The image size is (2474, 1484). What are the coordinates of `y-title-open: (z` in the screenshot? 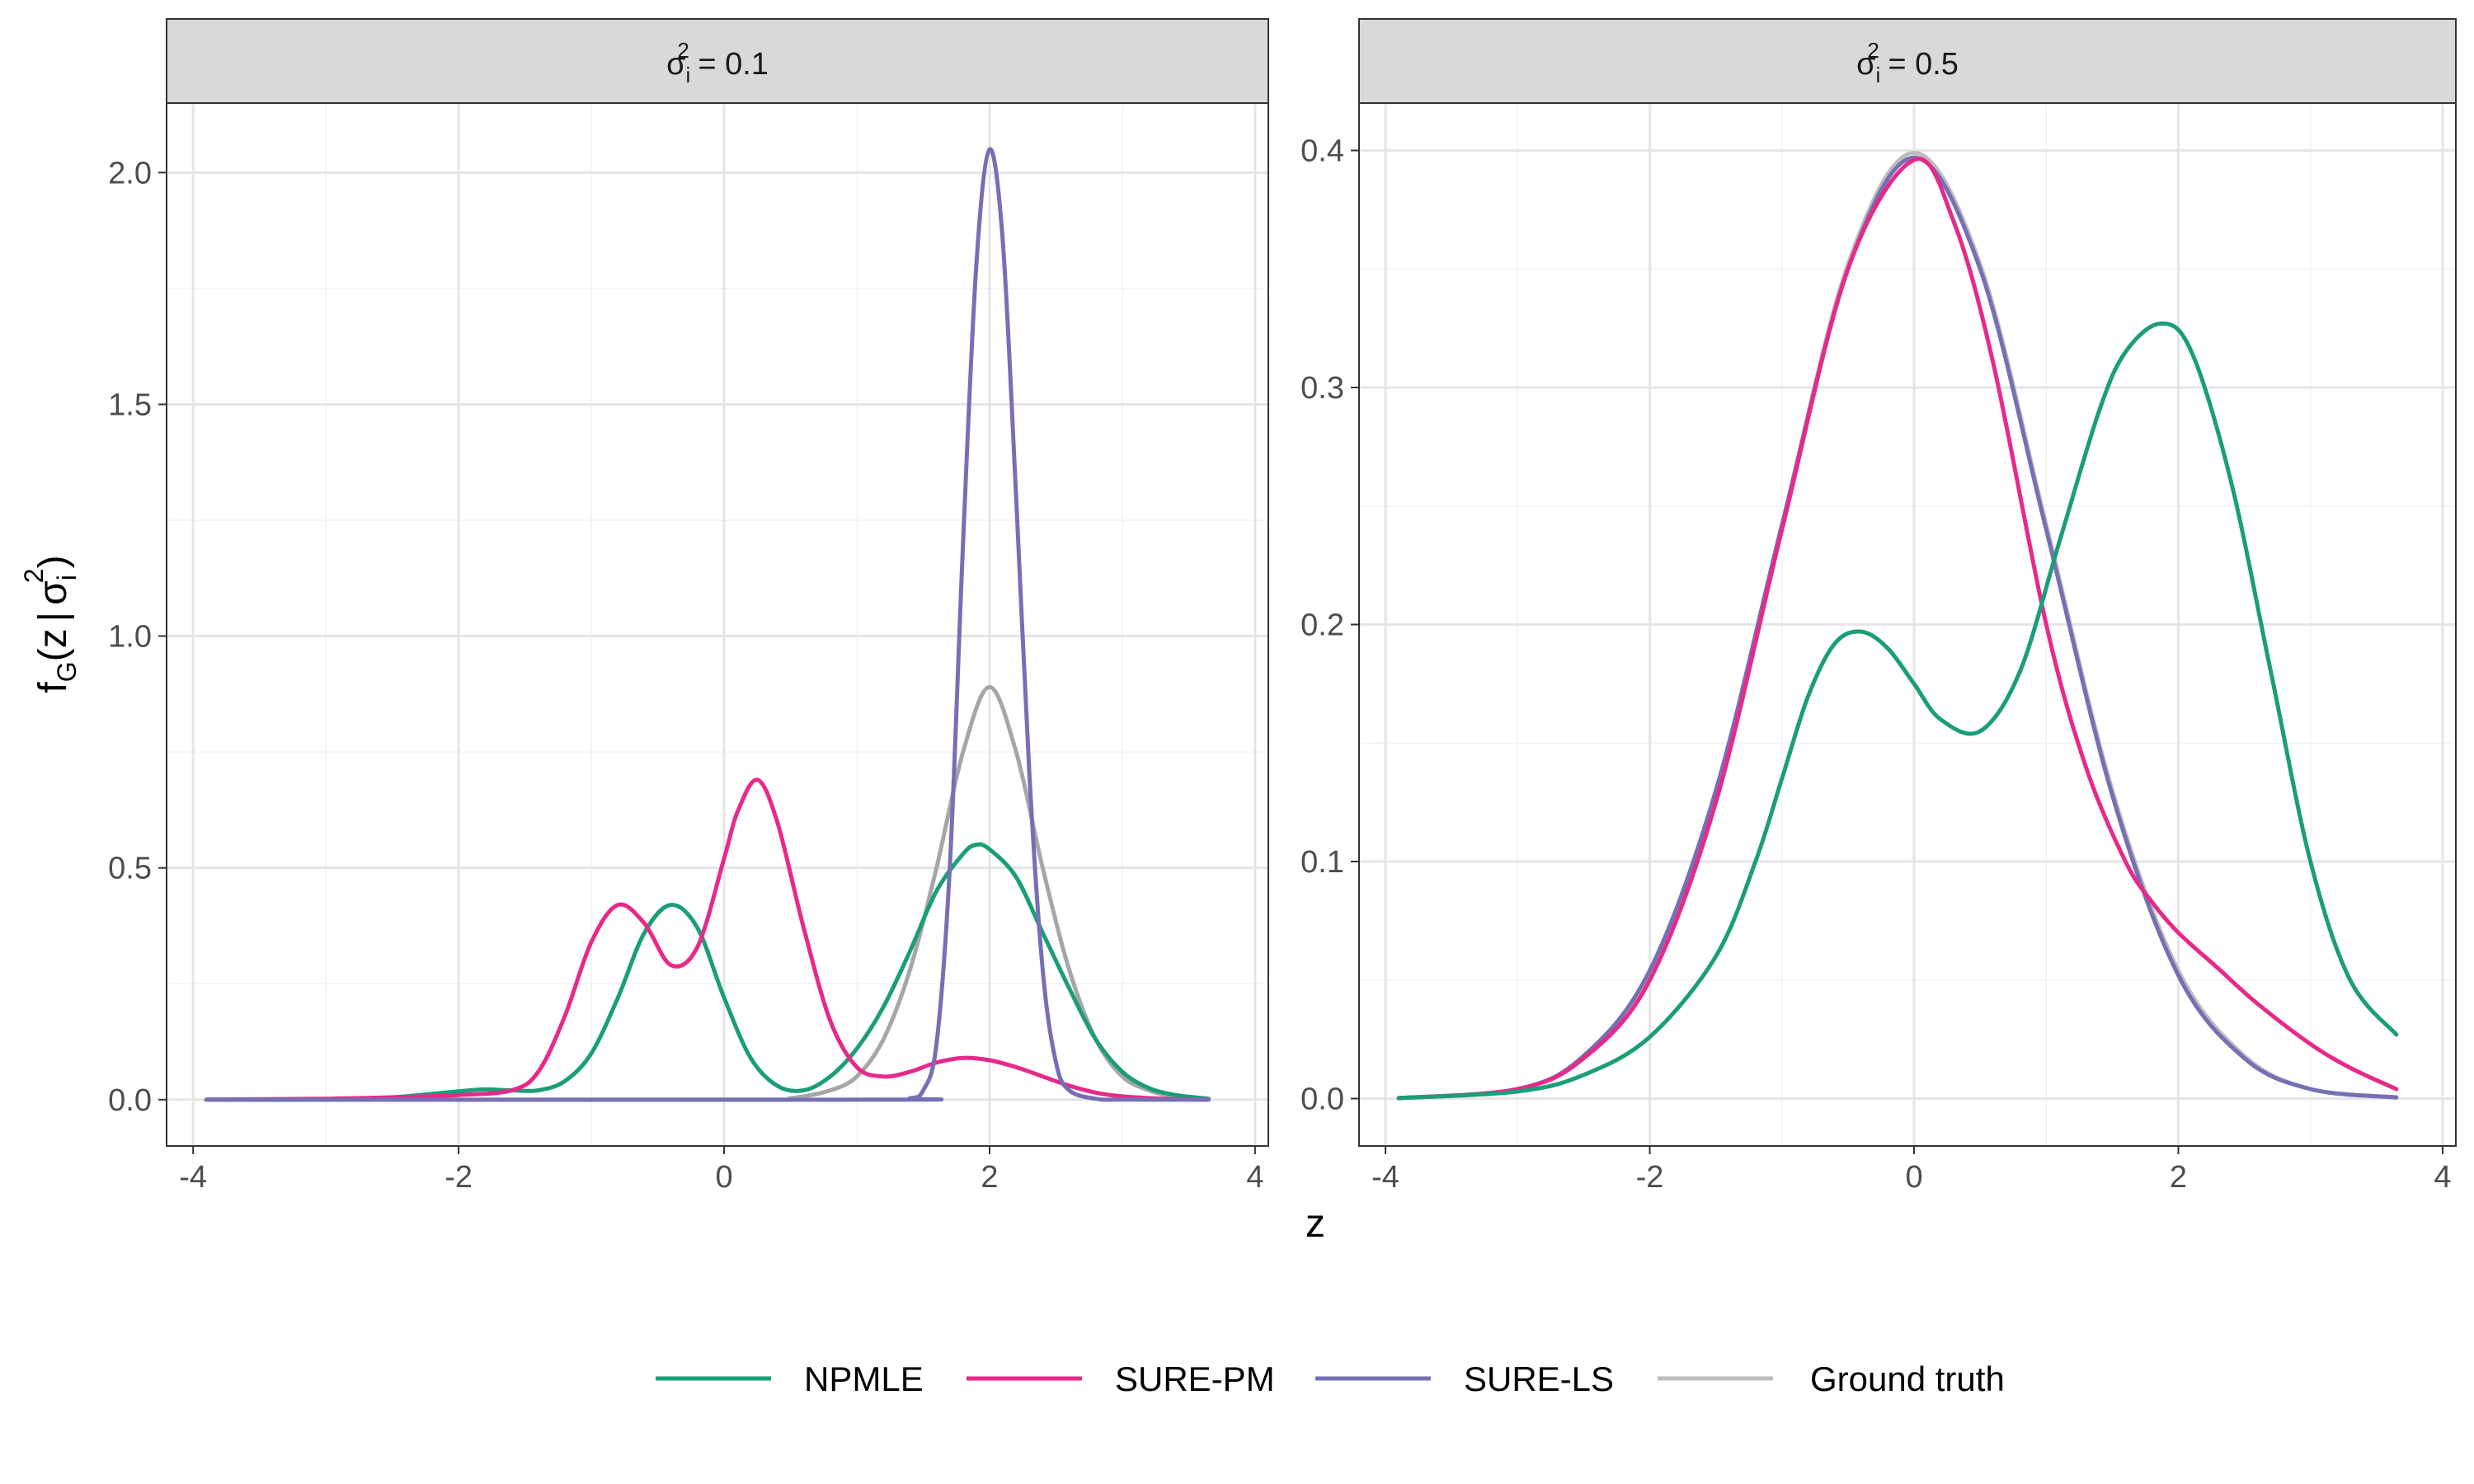 It's located at (53, 644).